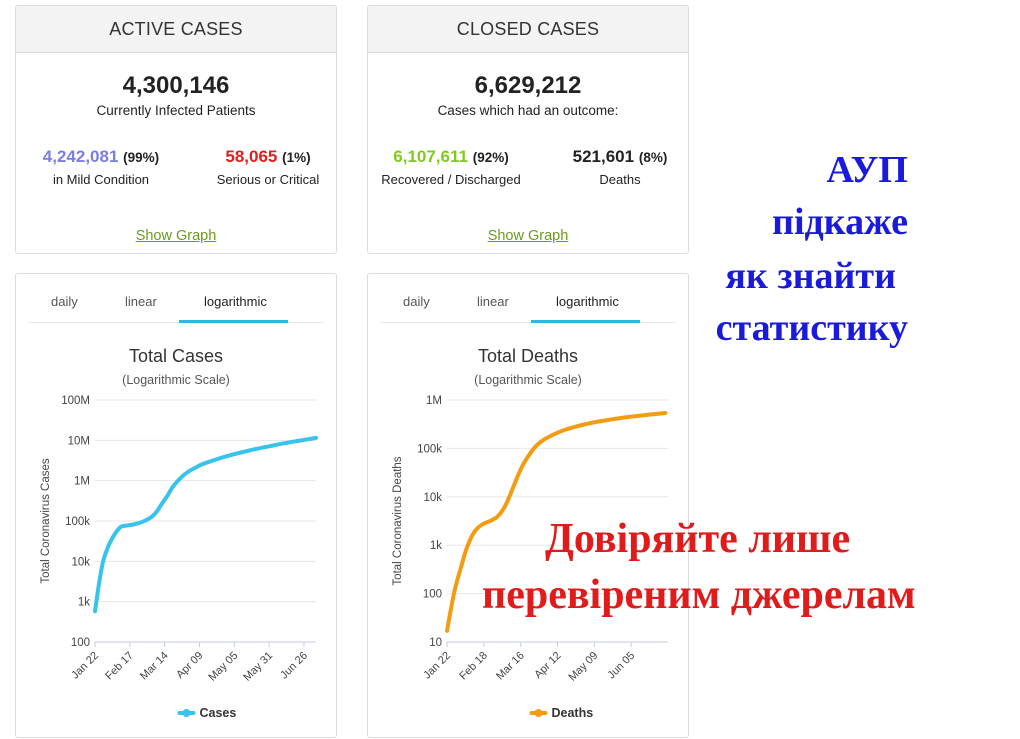  I want to click on active-cases-total-label: Currently Infected Patients, so click(176, 110).